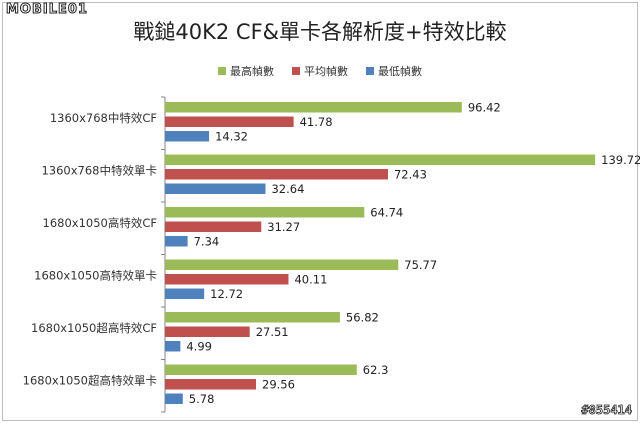 This screenshot has height=423, width=640. I want to click on data-label: 62.3, so click(376, 370).